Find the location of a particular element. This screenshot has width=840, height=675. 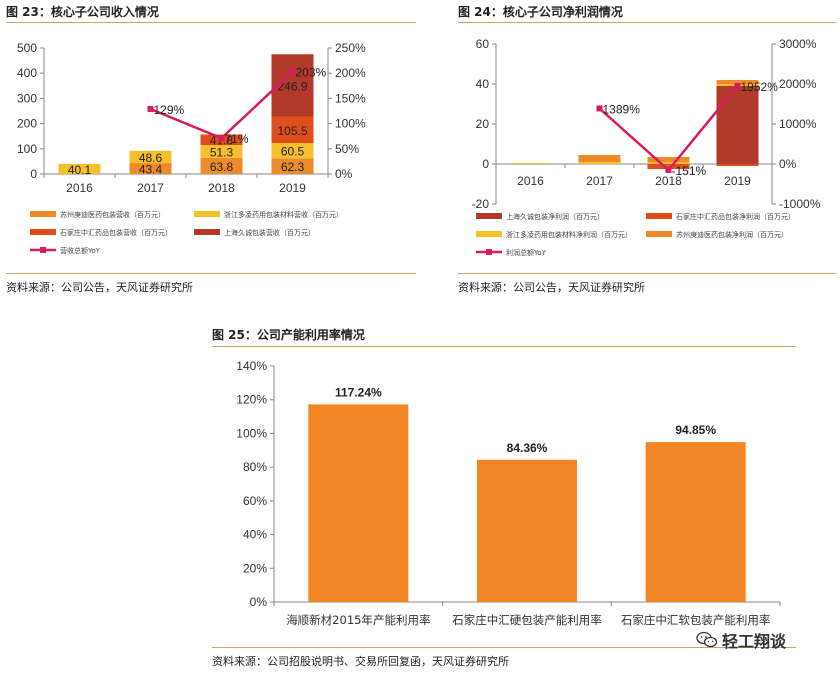

fig23-bar-label: 40.1 is located at coordinates (80, 170).